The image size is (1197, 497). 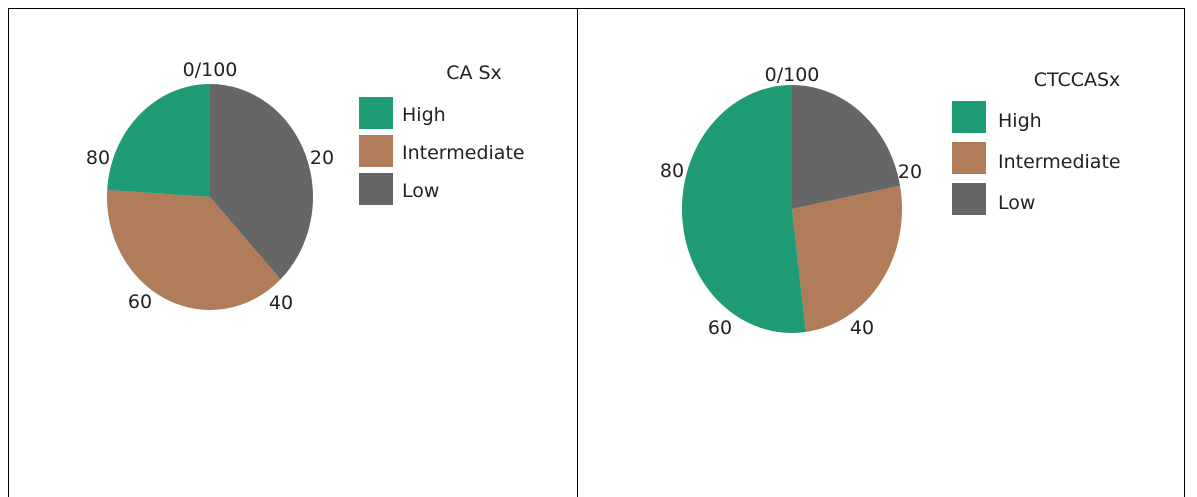 I want to click on chart-title: CTCCASx, so click(x=1077, y=80).